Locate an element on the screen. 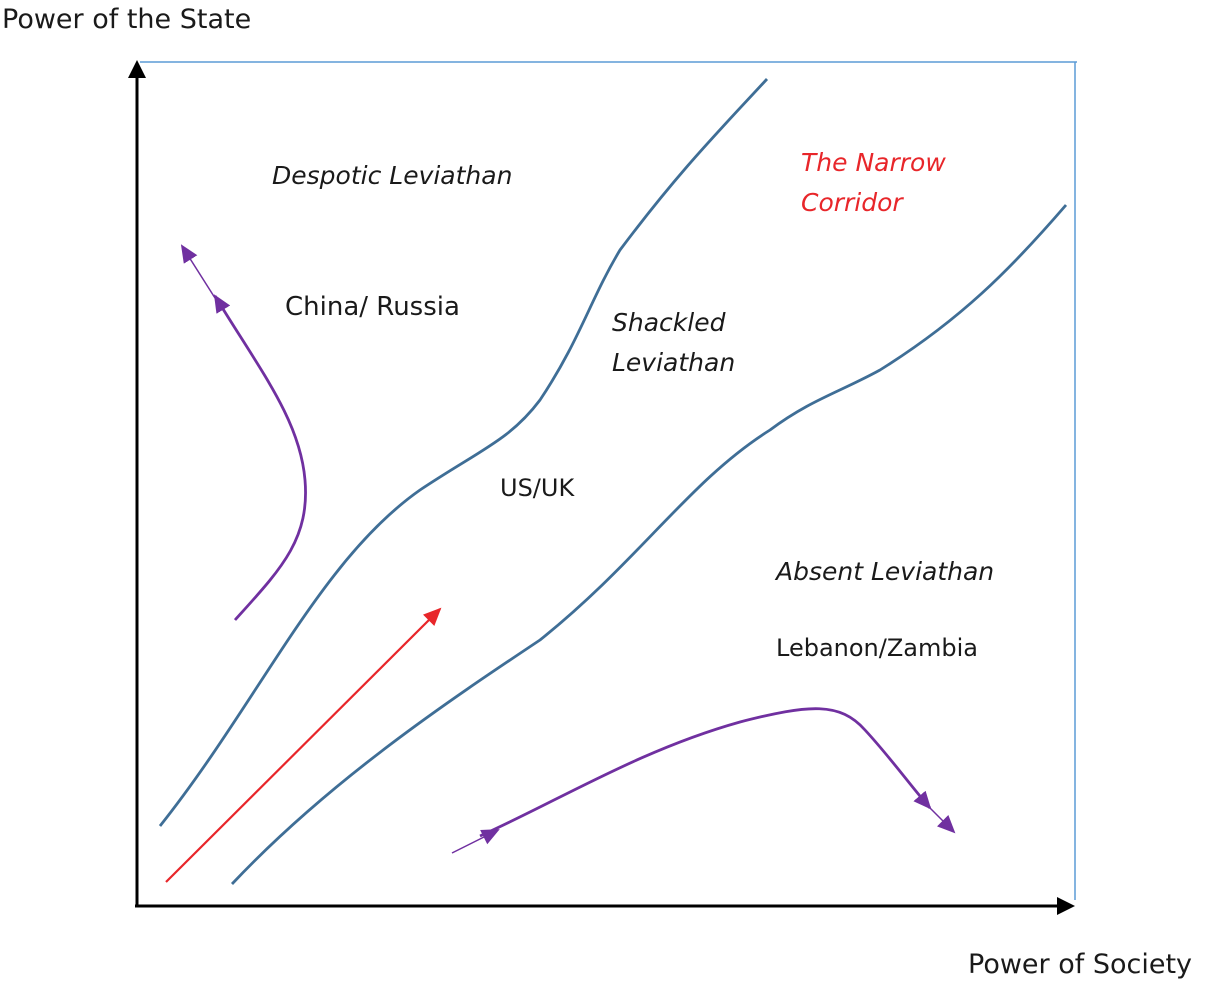 The width and height of the screenshot is (1217, 987). lebanon-zambia-label: Lebanon/Zambia is located at coordinates (877, 648).